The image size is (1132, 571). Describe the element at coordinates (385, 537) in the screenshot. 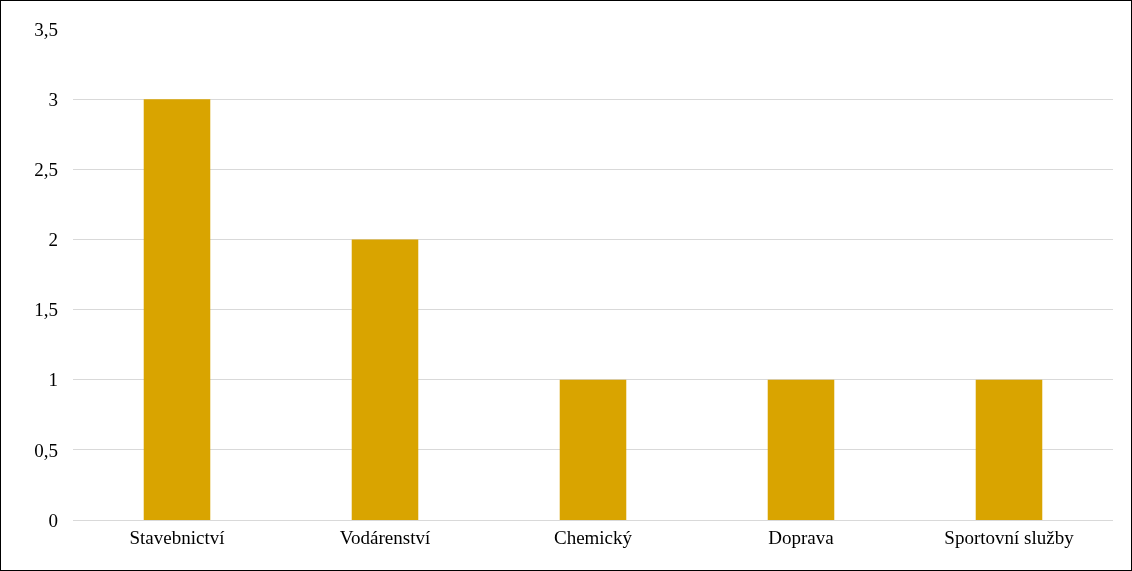

I see `x-tick-label: Vodárenství` at that location.